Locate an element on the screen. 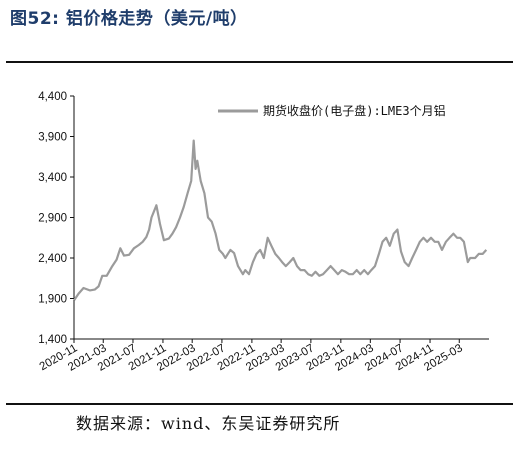  y-tick-label: 3,900 is located at coordinates (52, 138).